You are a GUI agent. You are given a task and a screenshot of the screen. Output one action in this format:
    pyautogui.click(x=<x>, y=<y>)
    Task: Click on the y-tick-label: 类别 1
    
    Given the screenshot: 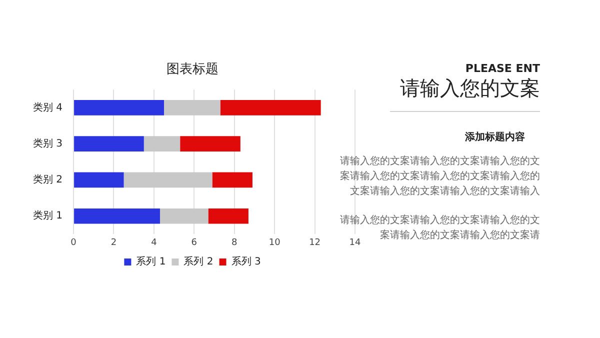 What is the action you would take?
    pyautogui.click(x=47, y=216)
    